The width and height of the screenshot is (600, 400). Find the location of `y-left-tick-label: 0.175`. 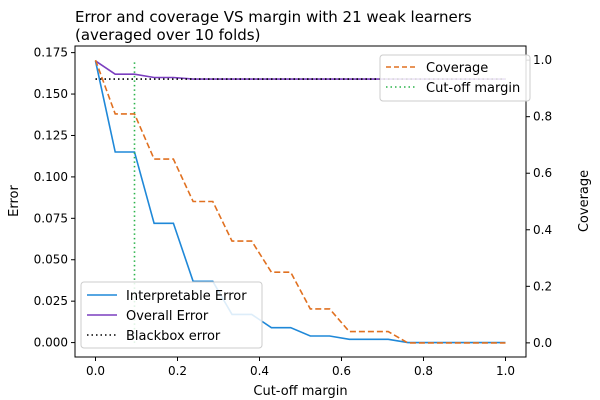

y-left-tick-label: 0.175 is located at coordinates (51, 53).